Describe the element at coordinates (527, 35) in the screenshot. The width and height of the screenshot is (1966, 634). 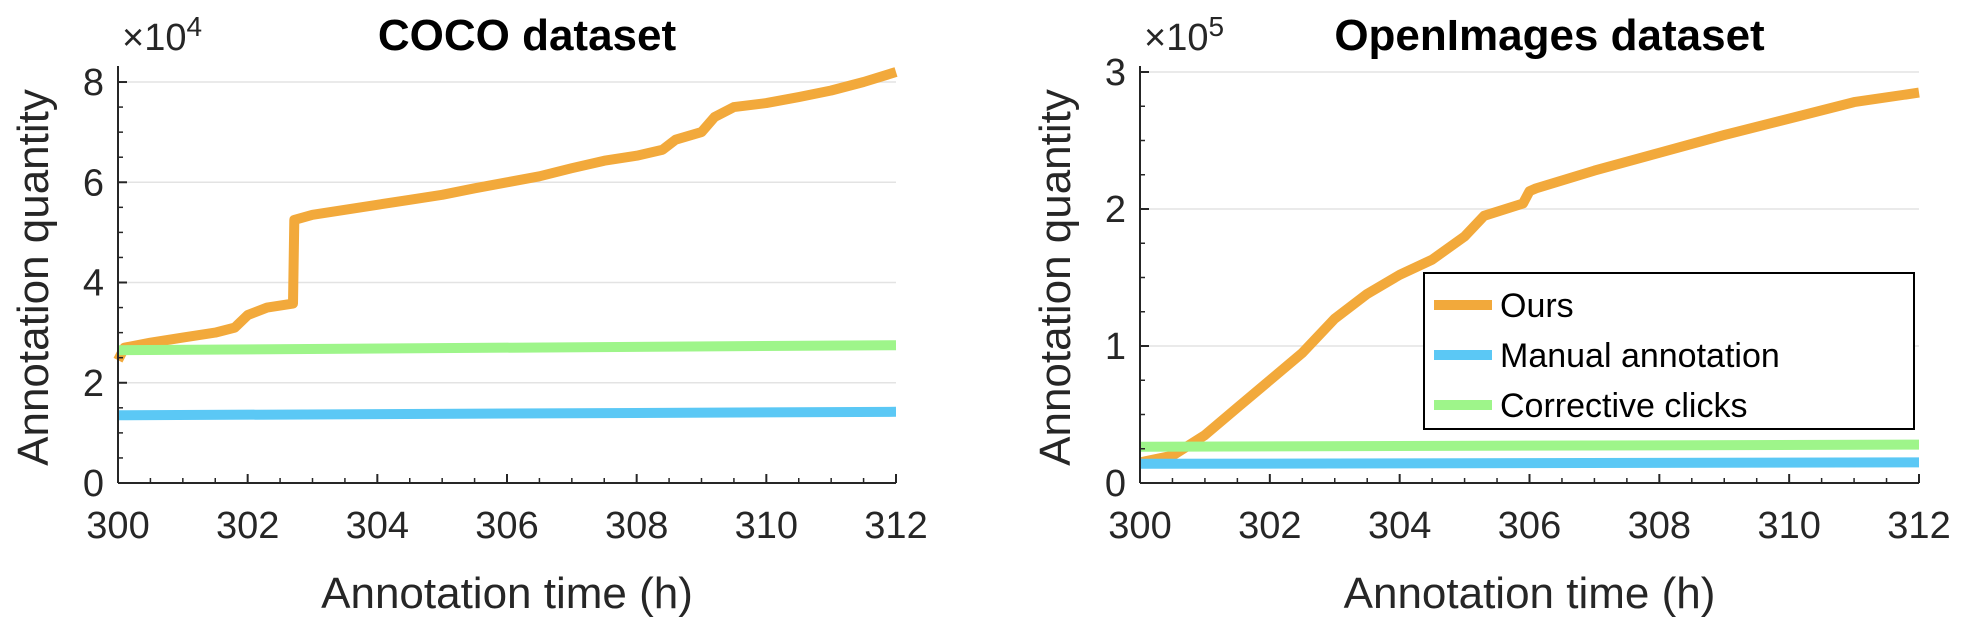
I see `chart-title: COCO dataset` at that location.